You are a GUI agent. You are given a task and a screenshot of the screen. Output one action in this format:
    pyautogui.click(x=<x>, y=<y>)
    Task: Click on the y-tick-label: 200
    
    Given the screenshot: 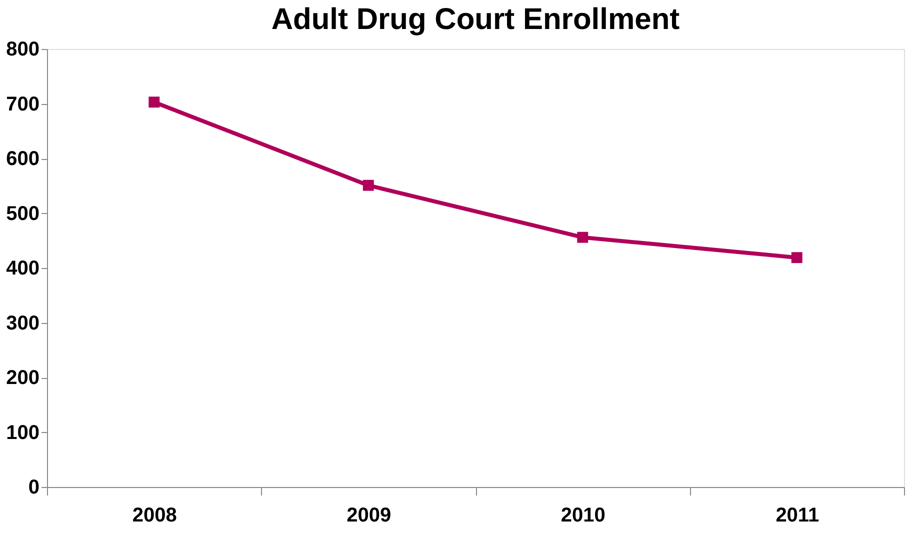 What is the action you would take?
    pyautogui.click(x=23, y=378)
    